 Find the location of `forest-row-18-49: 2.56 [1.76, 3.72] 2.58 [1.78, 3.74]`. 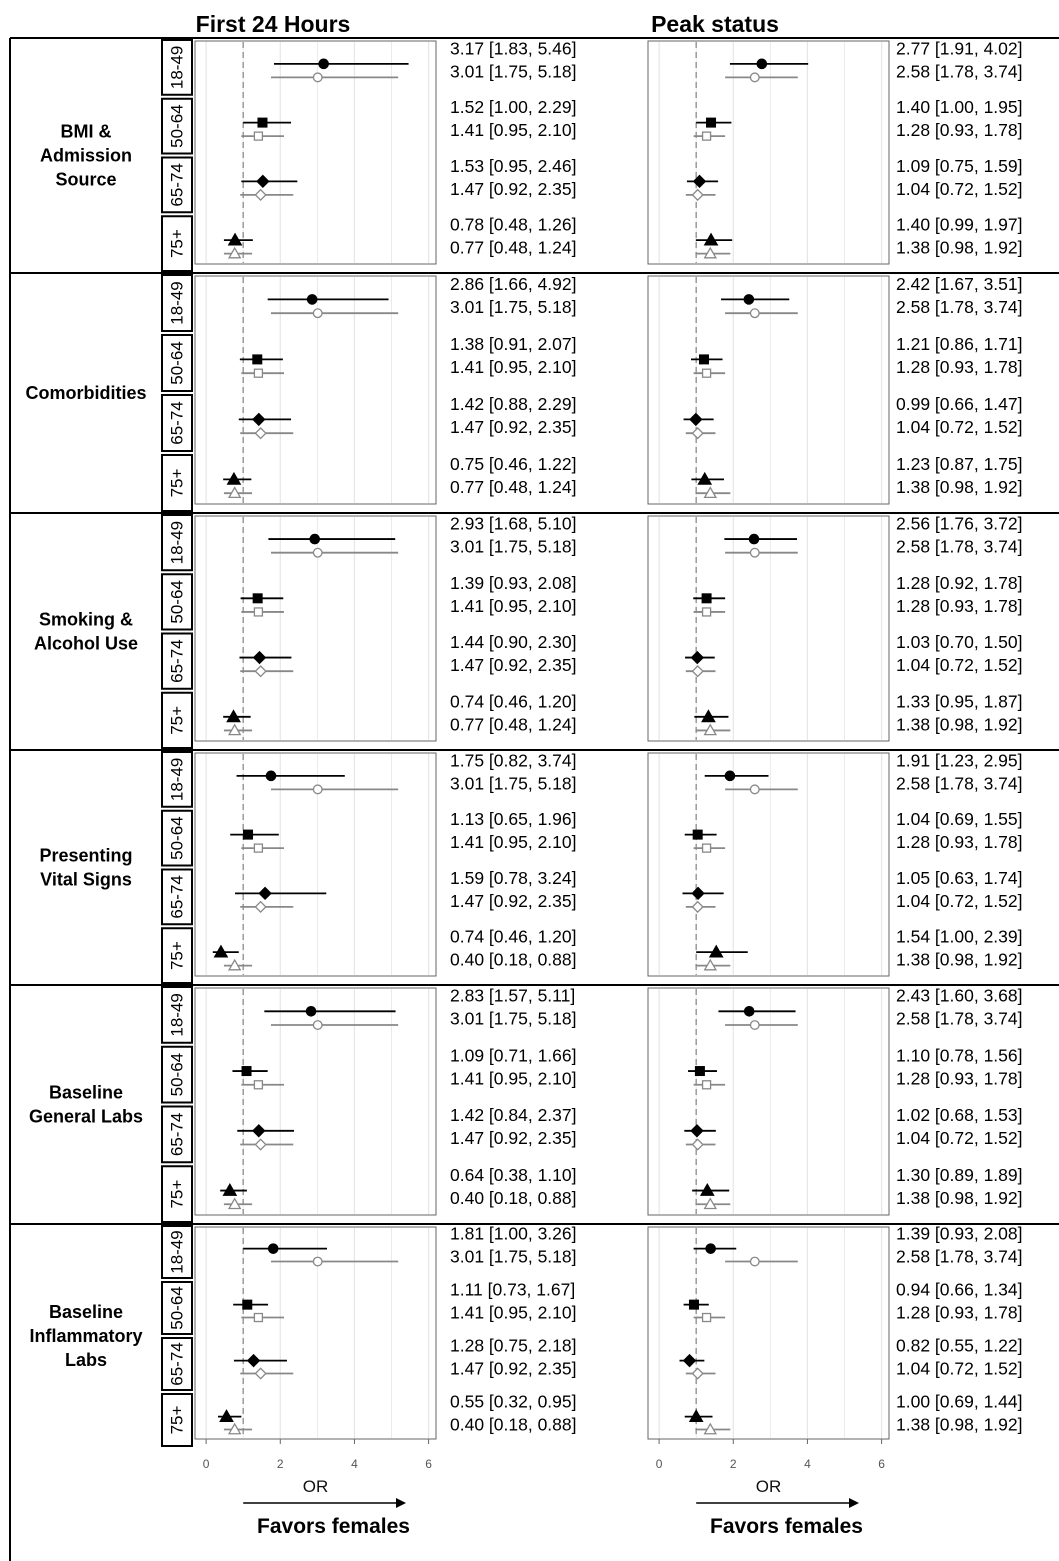

forest-row-18-49: 2.56 [1.76, 3.72] 2.58 [1.78, 3.74] is located at coordinates (873, 536).